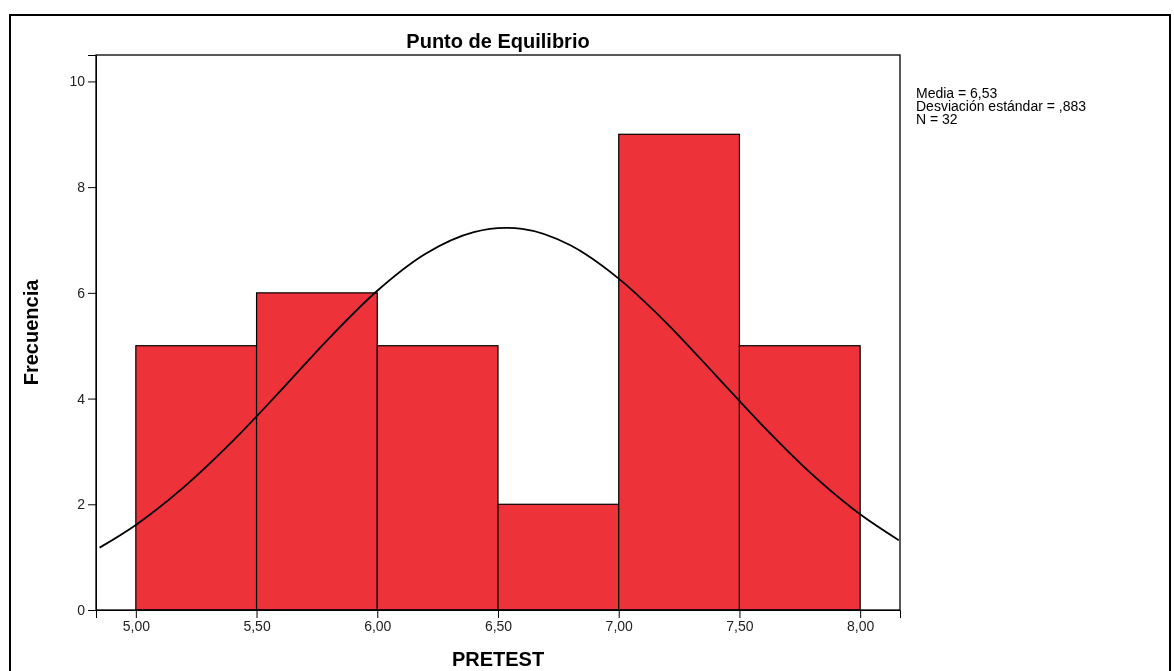 This screenshot has width=1174, height=671. I want to click on text: Media = 6,53, so click(957, 93).